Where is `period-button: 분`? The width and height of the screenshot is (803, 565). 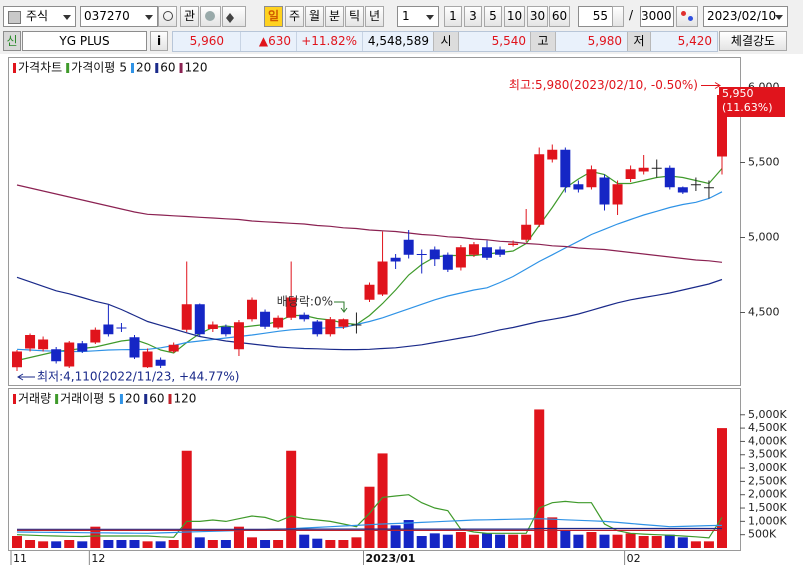 period-button: 분 is located at coordinates (334, 16).